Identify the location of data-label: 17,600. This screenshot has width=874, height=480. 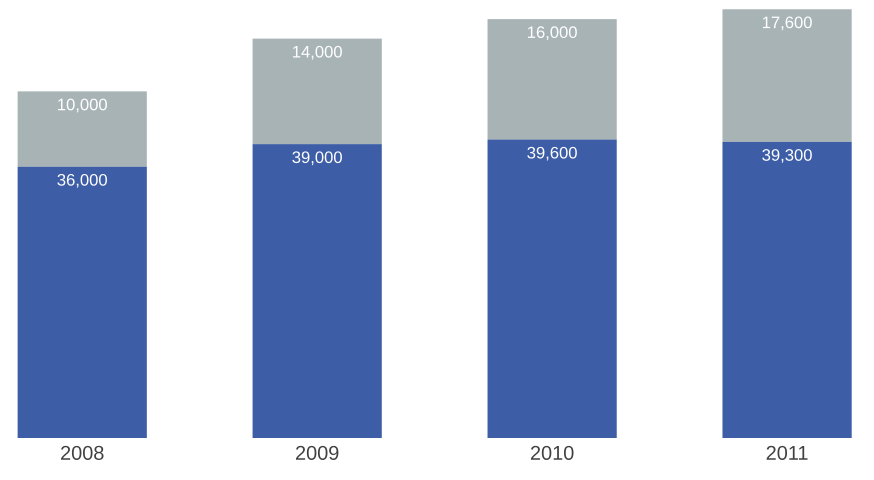
(787, 23).